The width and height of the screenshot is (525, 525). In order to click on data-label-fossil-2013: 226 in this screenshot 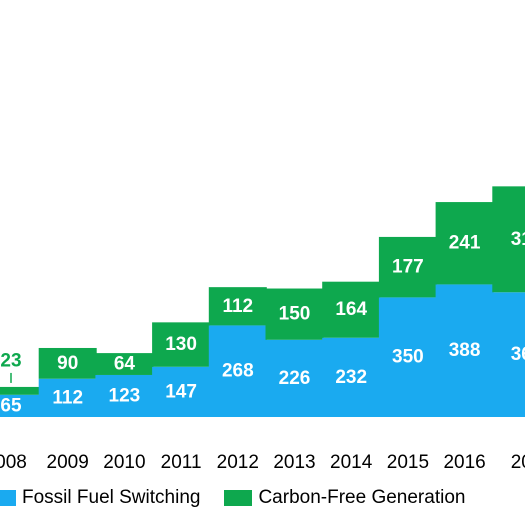, I will do `click(295, 378)`.